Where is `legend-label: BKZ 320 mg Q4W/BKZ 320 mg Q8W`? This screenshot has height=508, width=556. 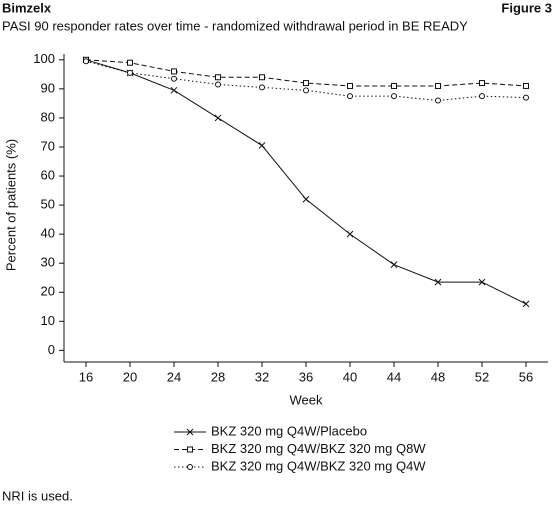 legend-label: BKZ 320 mg Q4W/BKZ 320 mg Q8W is located at coordinates (318, 448).